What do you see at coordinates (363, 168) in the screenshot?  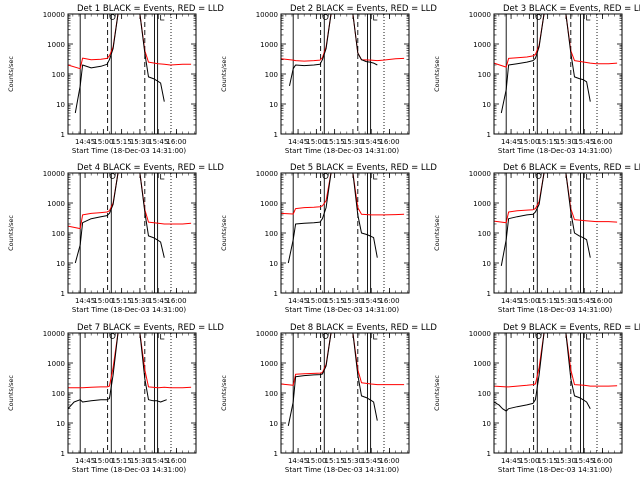 I see `panel-title: Det 5 BLACK = Events, RED = LLD` at bounding box center [363, 168].